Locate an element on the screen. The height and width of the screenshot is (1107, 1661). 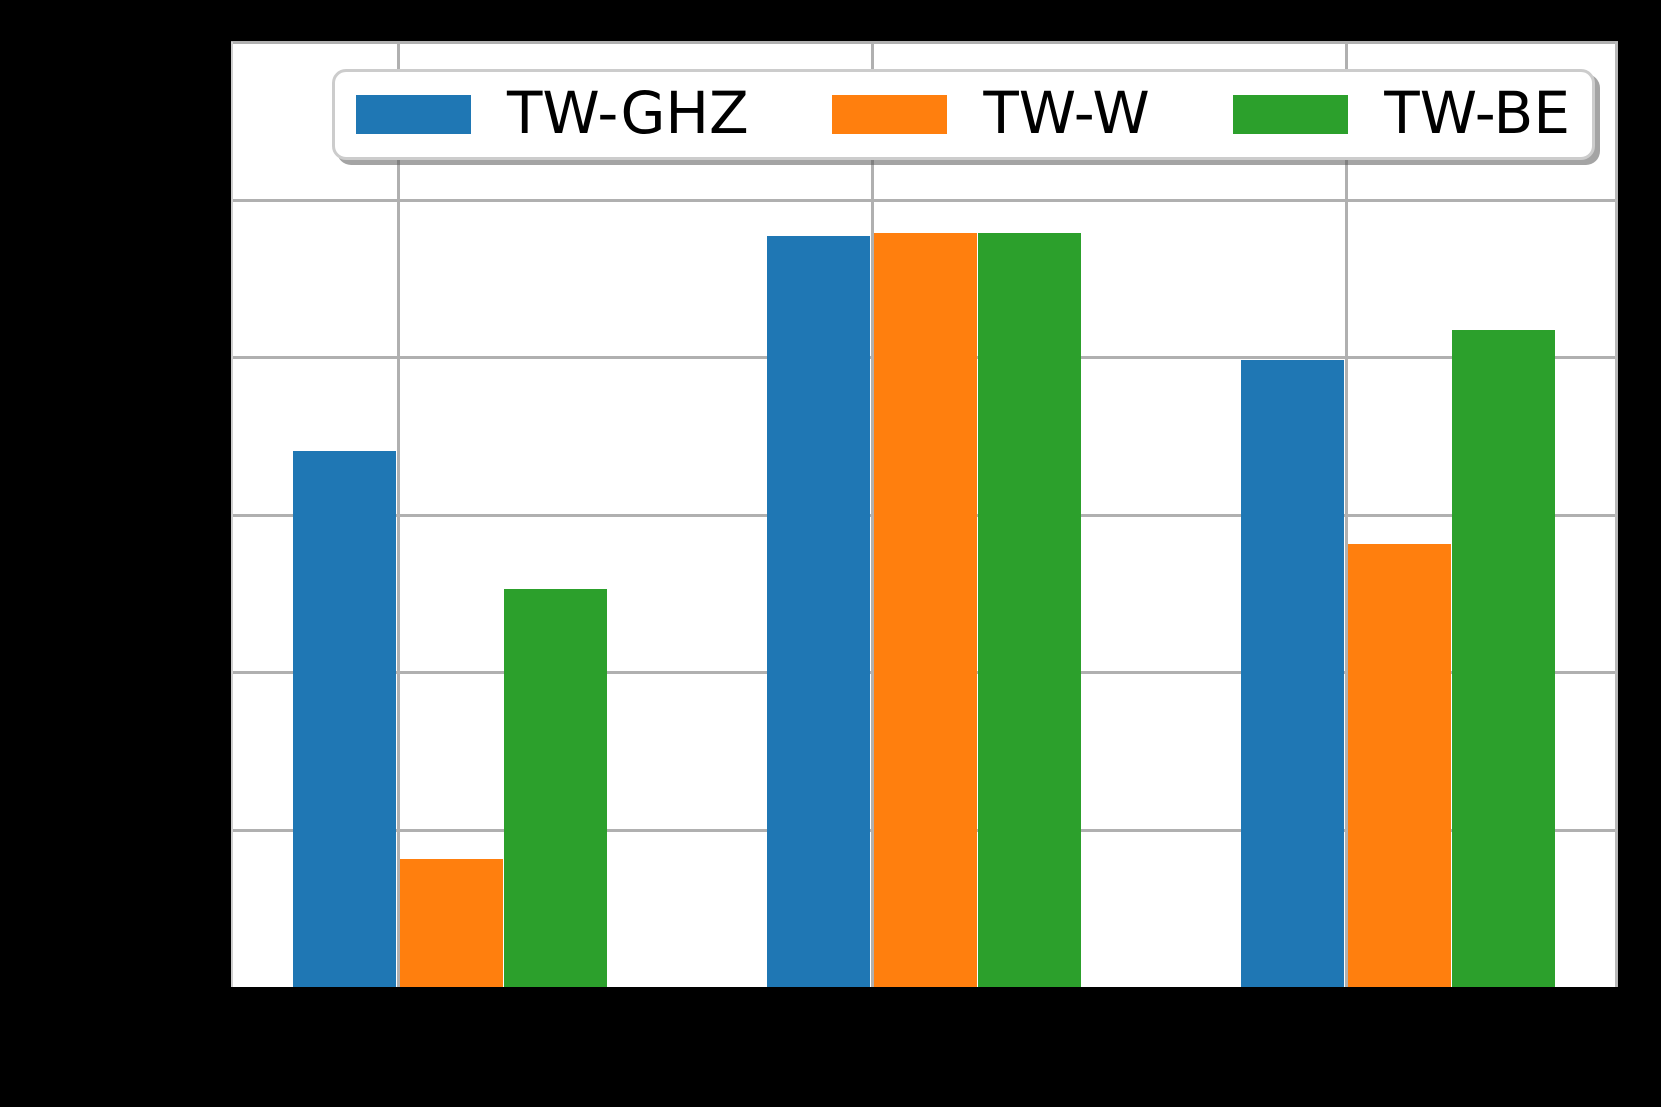
legend-item-tw-be: TW-BE is located at coordinates (1401, 112).